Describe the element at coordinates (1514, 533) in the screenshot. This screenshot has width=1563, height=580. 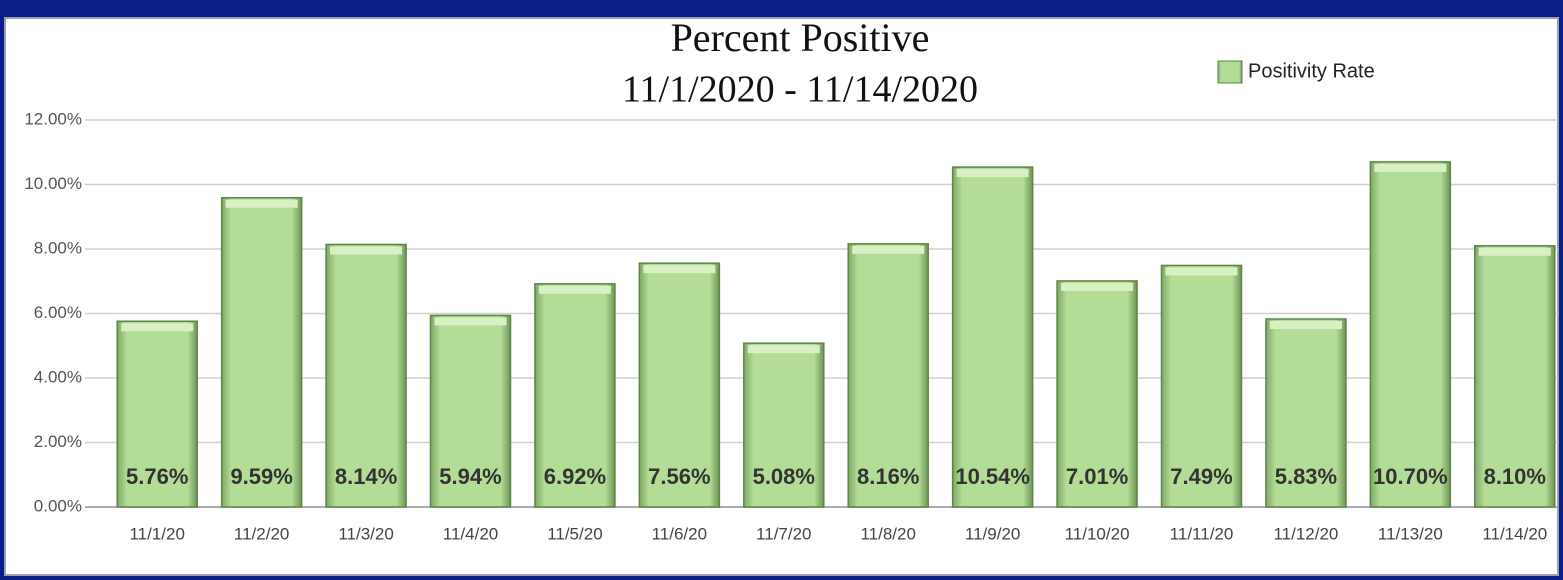
I see `x-tick-label: 11/14/20` at that location.